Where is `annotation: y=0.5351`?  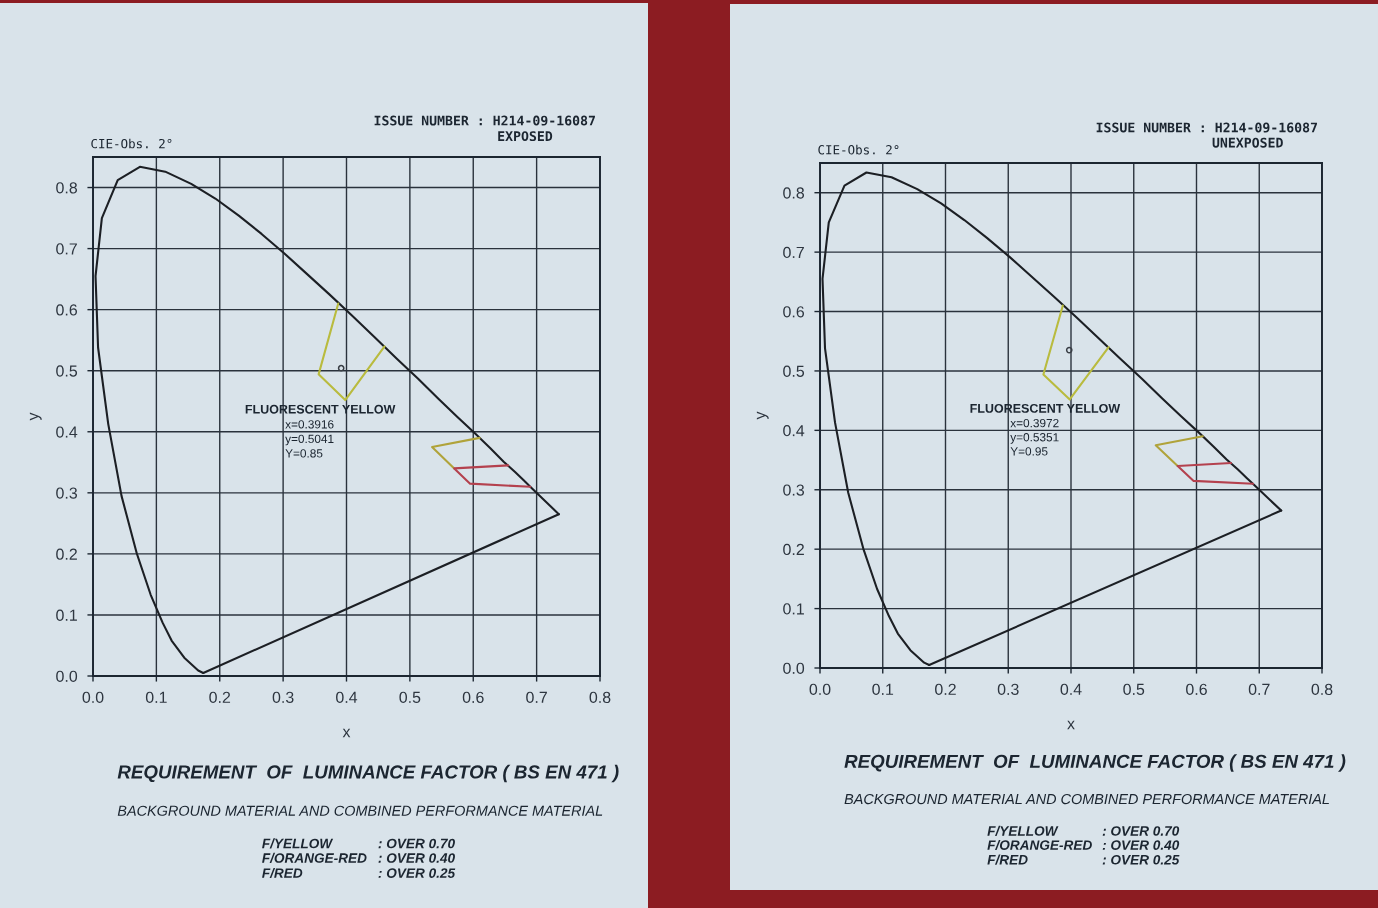 annotation: y=0.5351 is located at coordinates (1034, 438).